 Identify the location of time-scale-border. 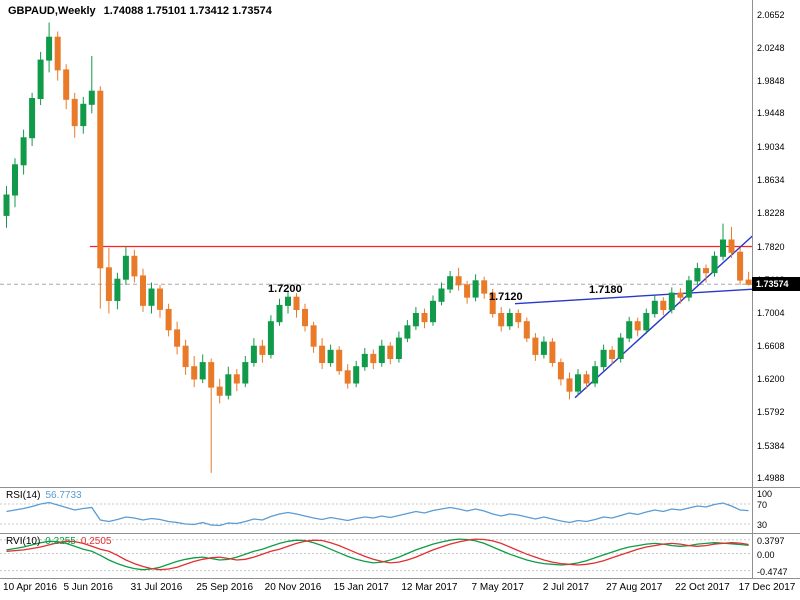
(400, 578).